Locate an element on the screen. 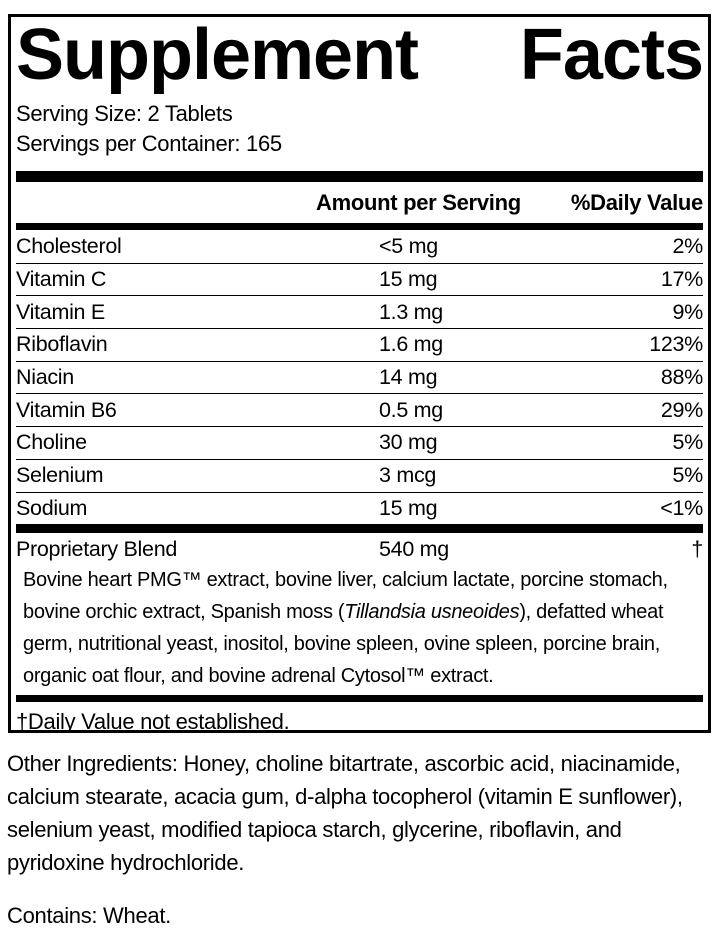  table-row: Sodium 15 mg <1% is located at coordinates (359, 508).